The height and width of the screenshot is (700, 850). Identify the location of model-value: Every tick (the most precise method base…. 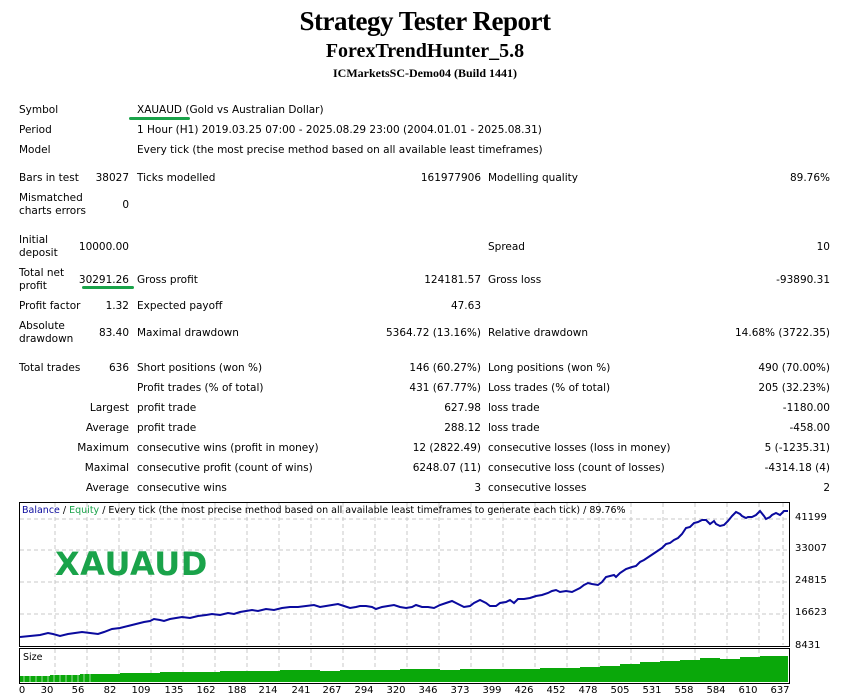
(340, 150).